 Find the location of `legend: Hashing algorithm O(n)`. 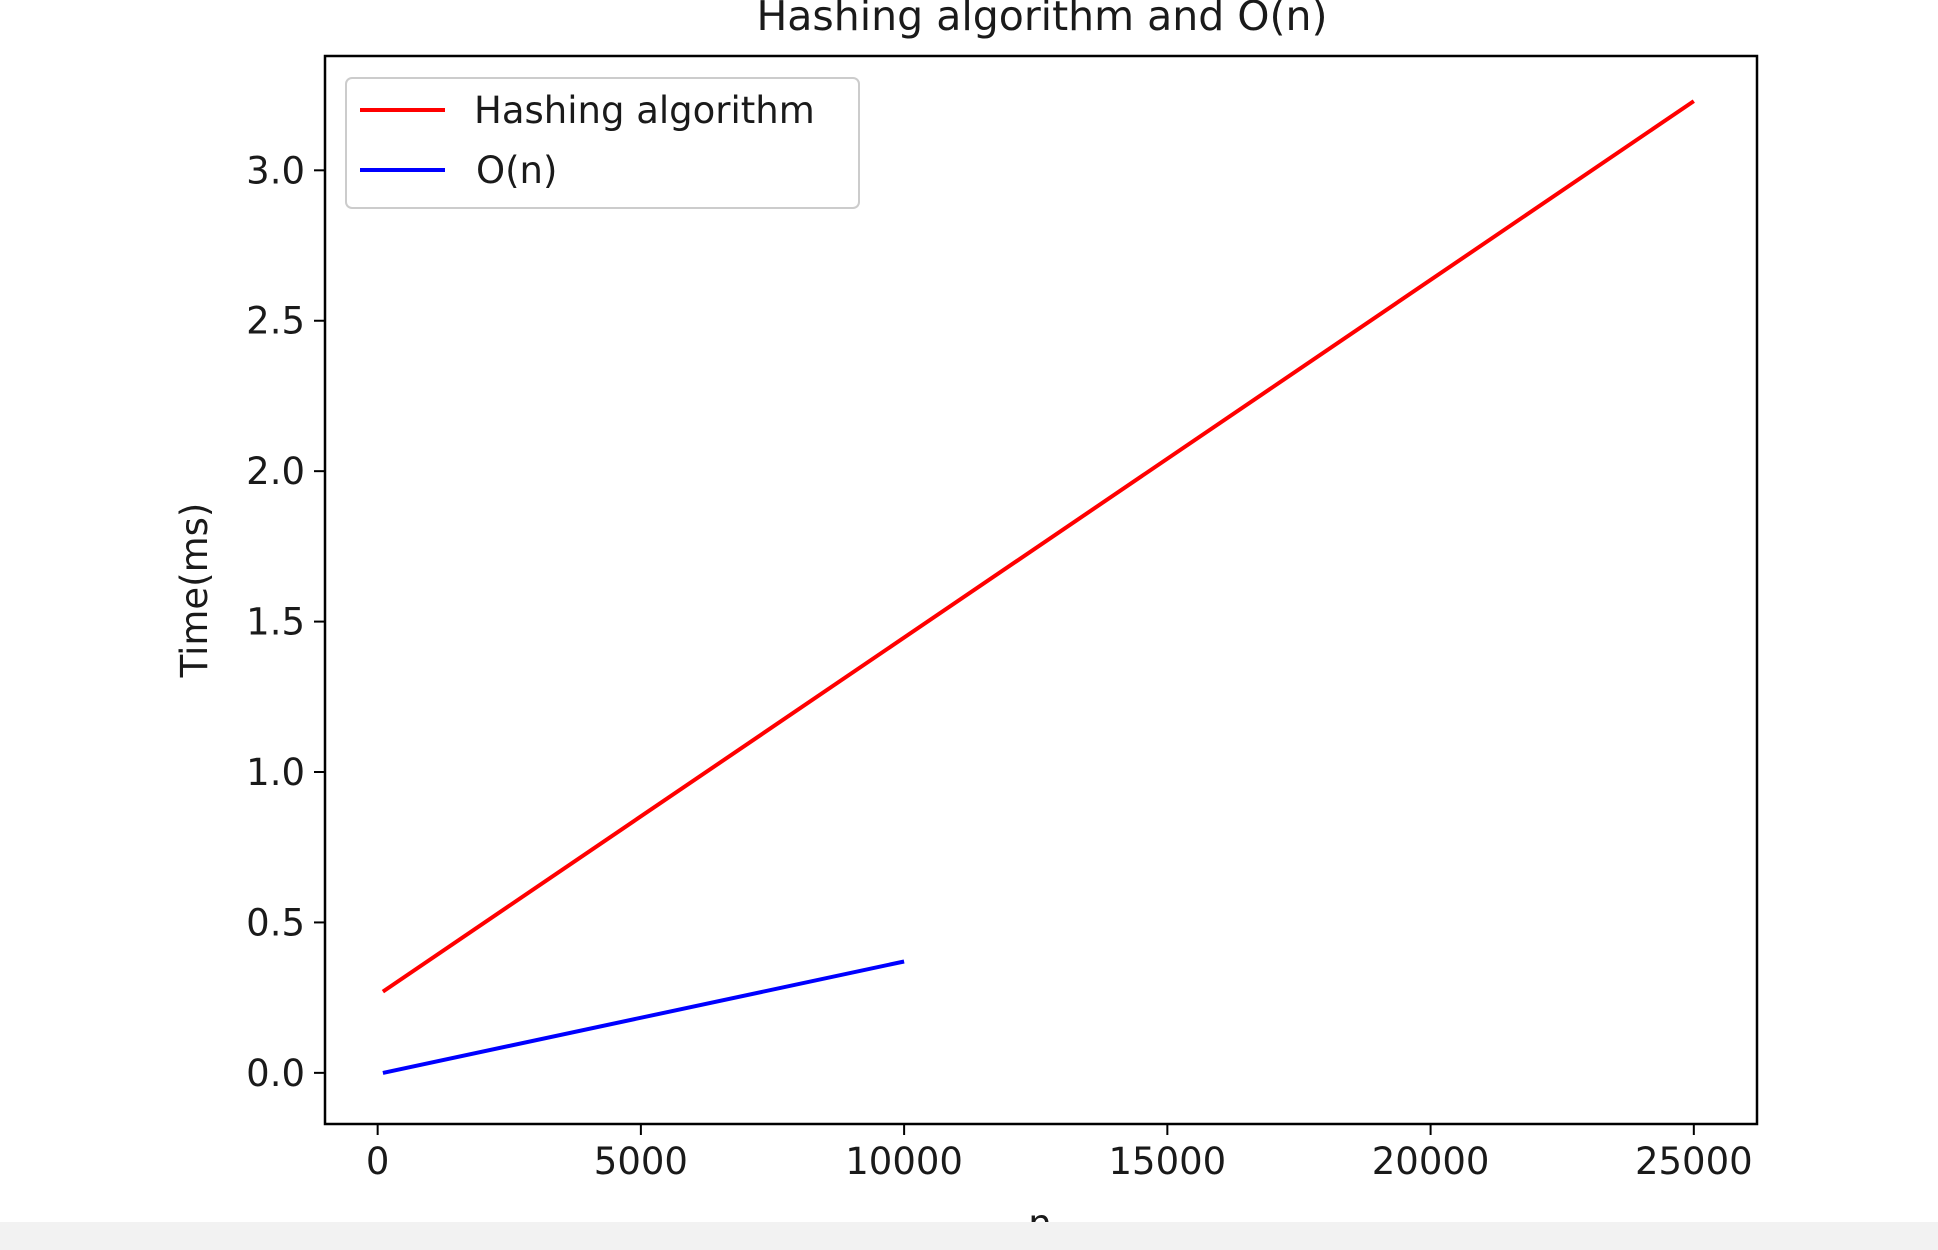

legend: Hashing algorithm O(n) is located at coordinates (602, 143).